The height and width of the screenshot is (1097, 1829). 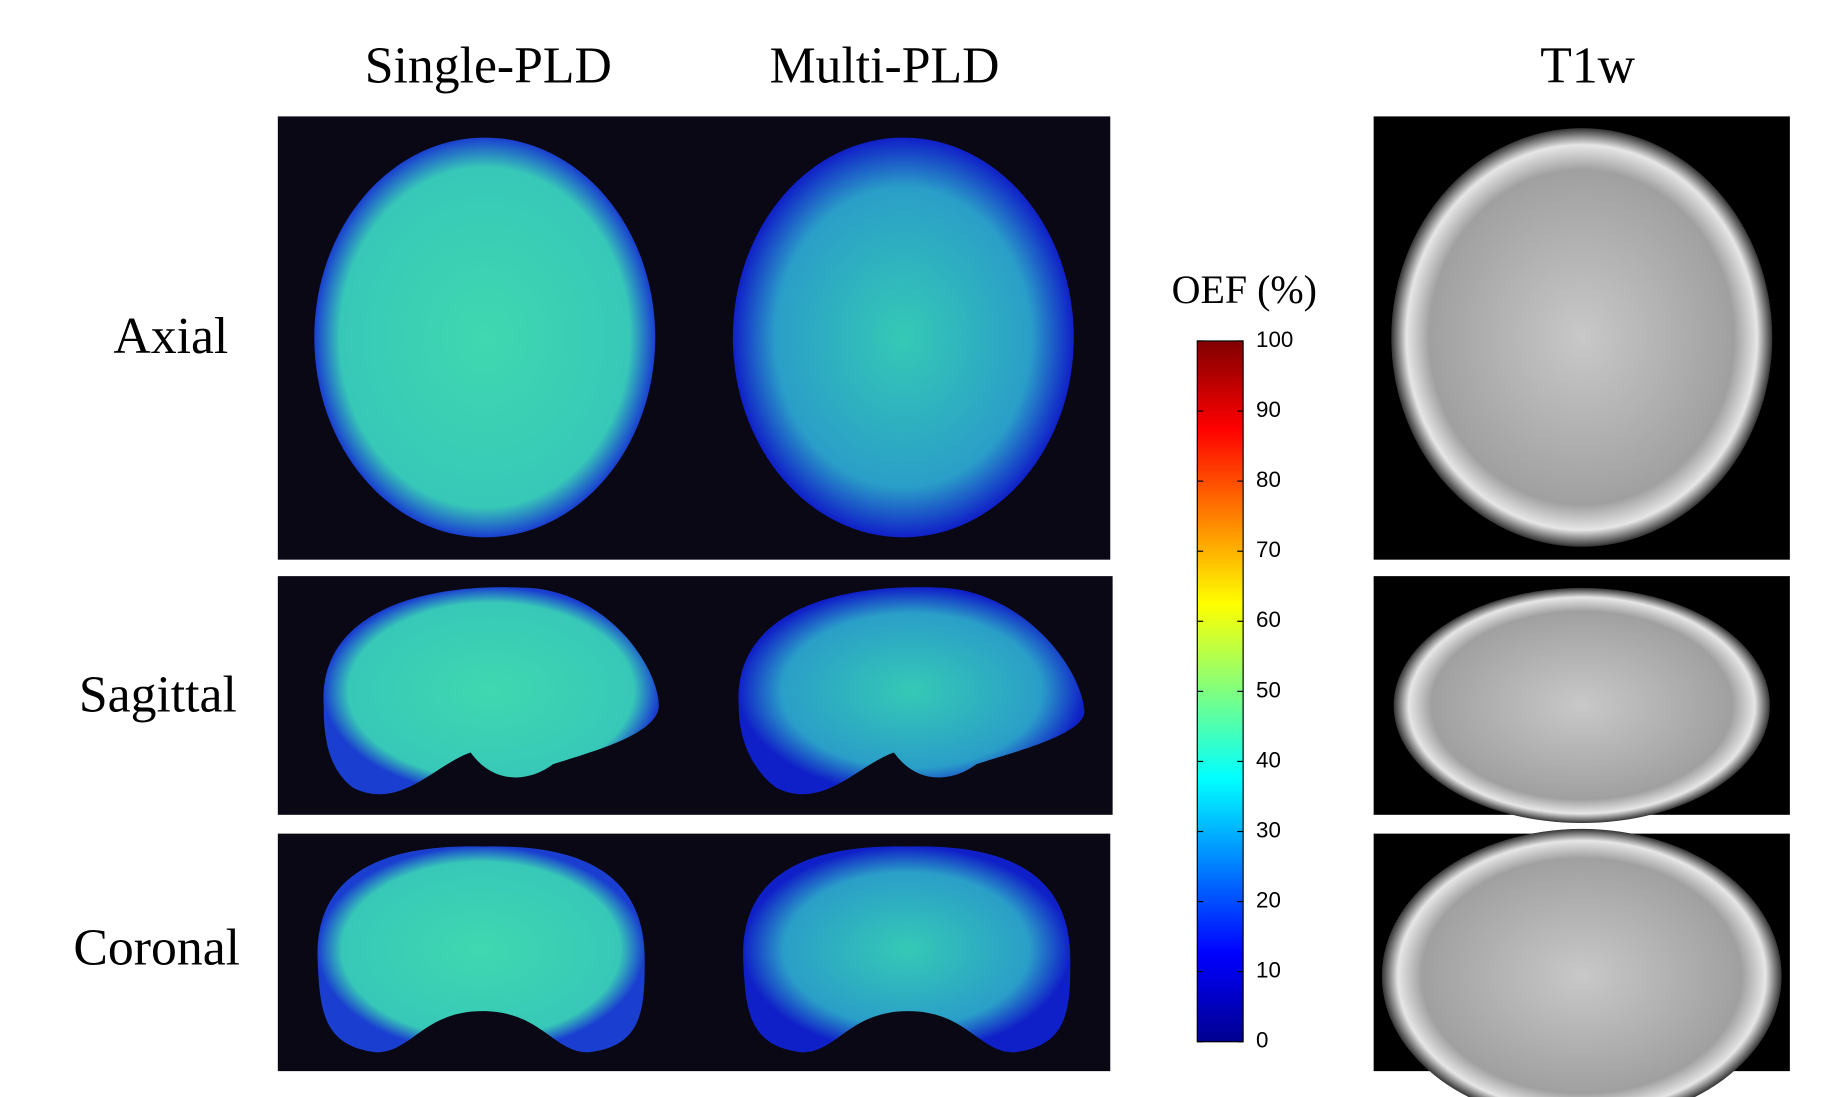 What do you see at coordinates (1268, 689) in the screenshot?
I see `tick-label: 50` at bounding box center [1268, 689].